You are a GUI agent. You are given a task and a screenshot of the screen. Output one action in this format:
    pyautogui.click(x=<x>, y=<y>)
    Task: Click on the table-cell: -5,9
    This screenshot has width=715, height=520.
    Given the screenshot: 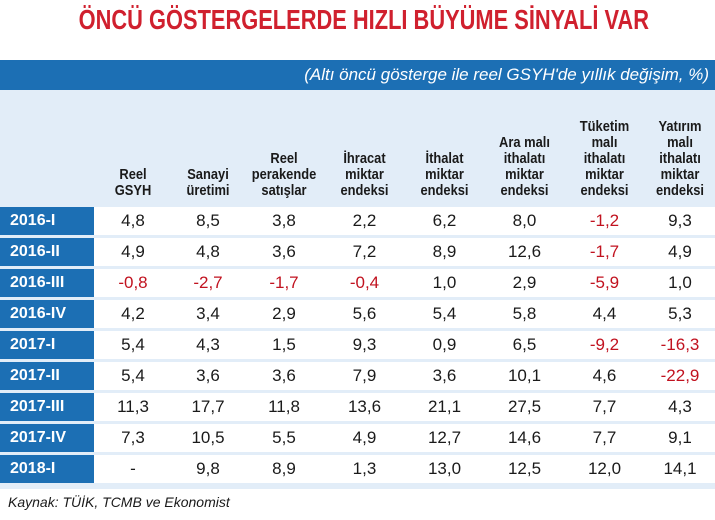 What is the action you would take?
    pyautogui.click(x=604, y=282)
    